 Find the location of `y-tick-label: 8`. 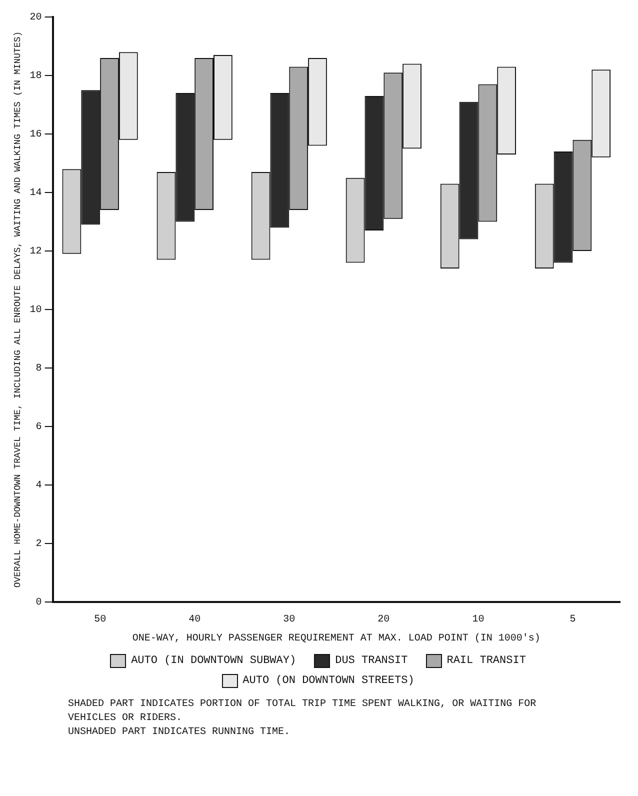

y-tick-label: 8 is located at coordinates (39, 369).